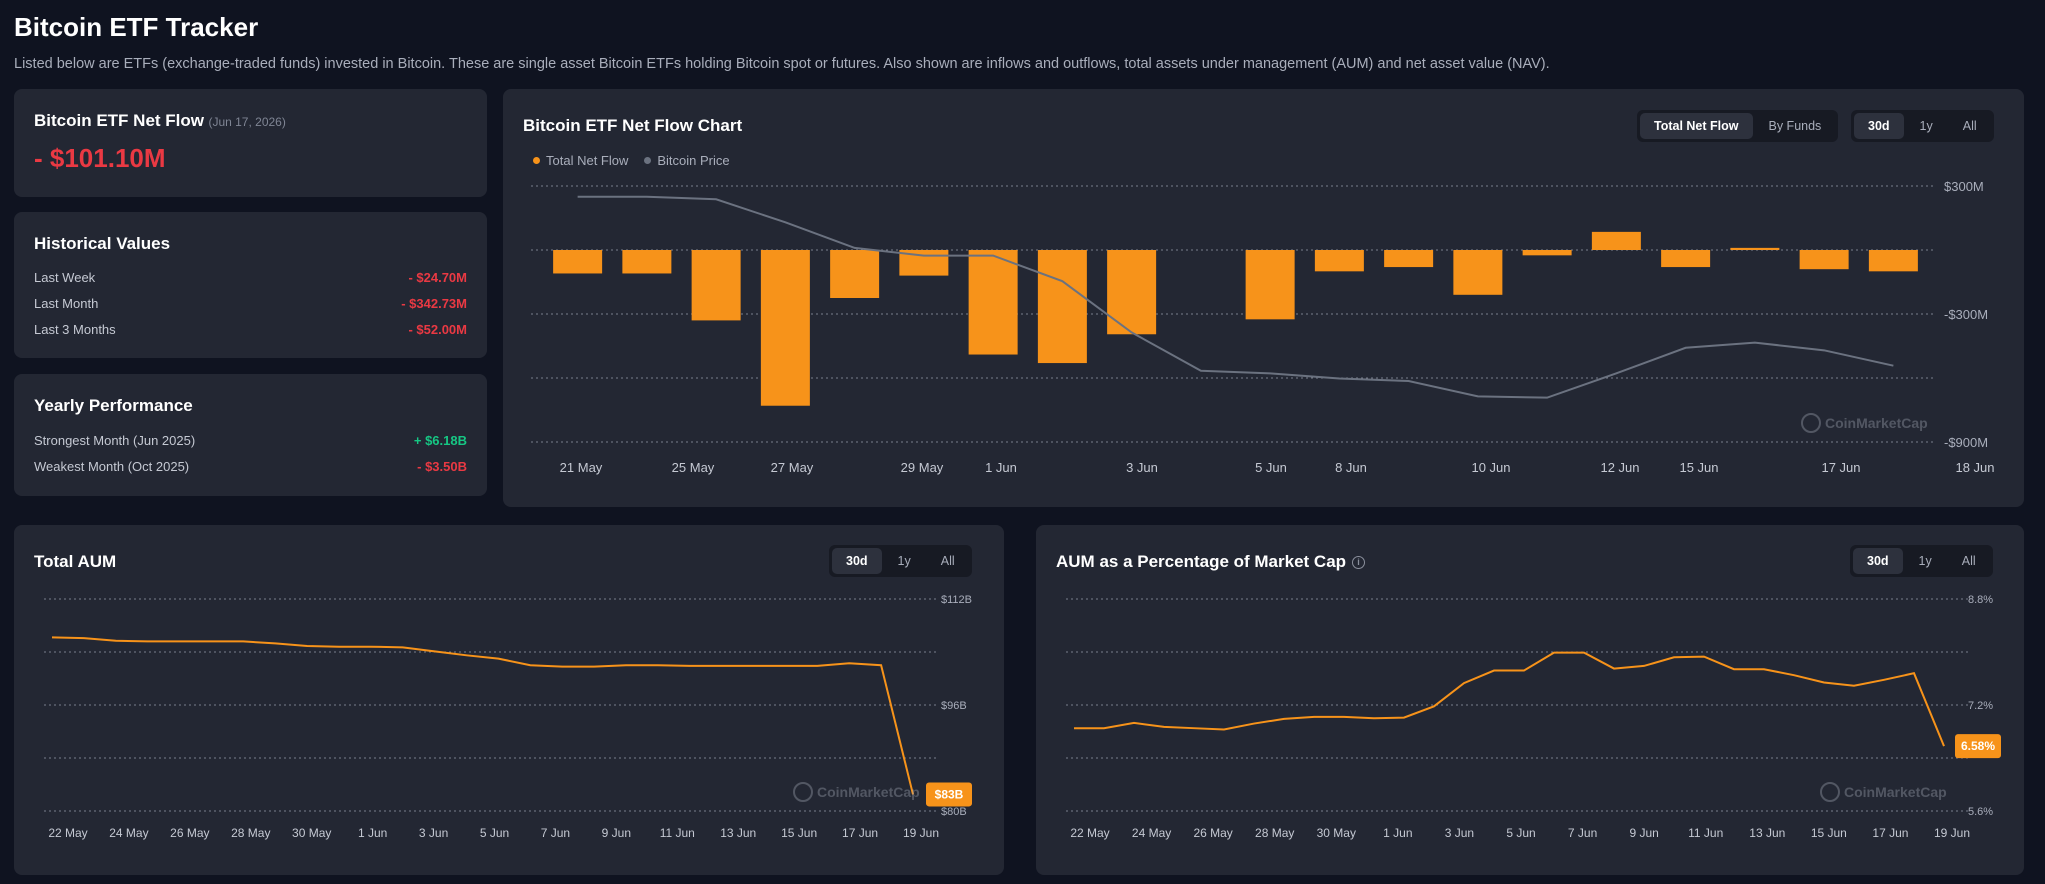  I want to click on x-tick-label: 24 May, so click(128, 833).